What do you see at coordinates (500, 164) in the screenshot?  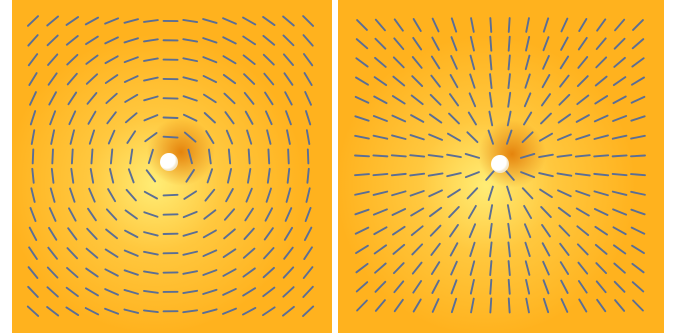 I see `defect-core` at bounding box center [500, 164].